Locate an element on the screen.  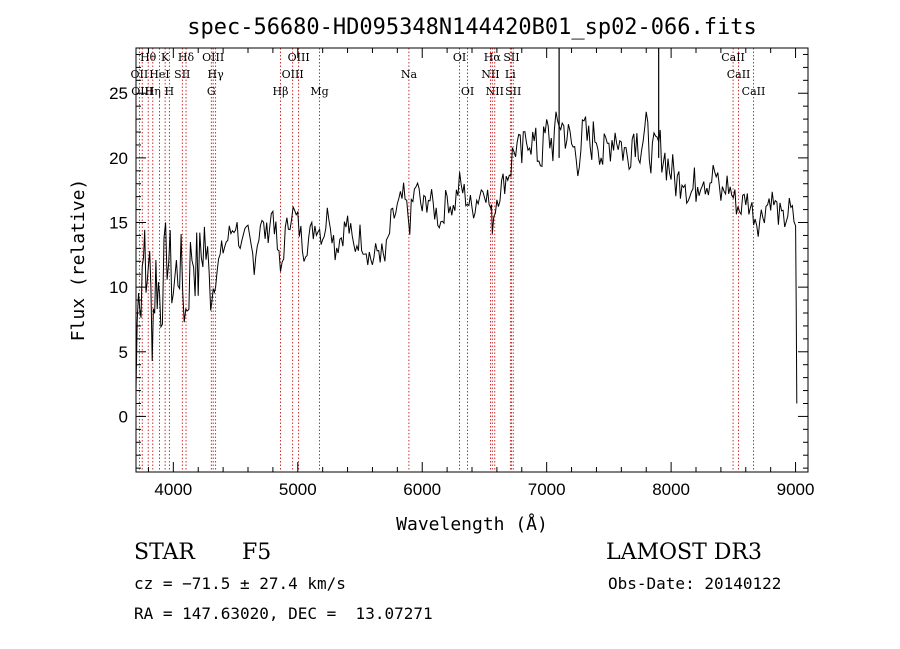
line-label-7: SII is located at coordinates (511, 57).